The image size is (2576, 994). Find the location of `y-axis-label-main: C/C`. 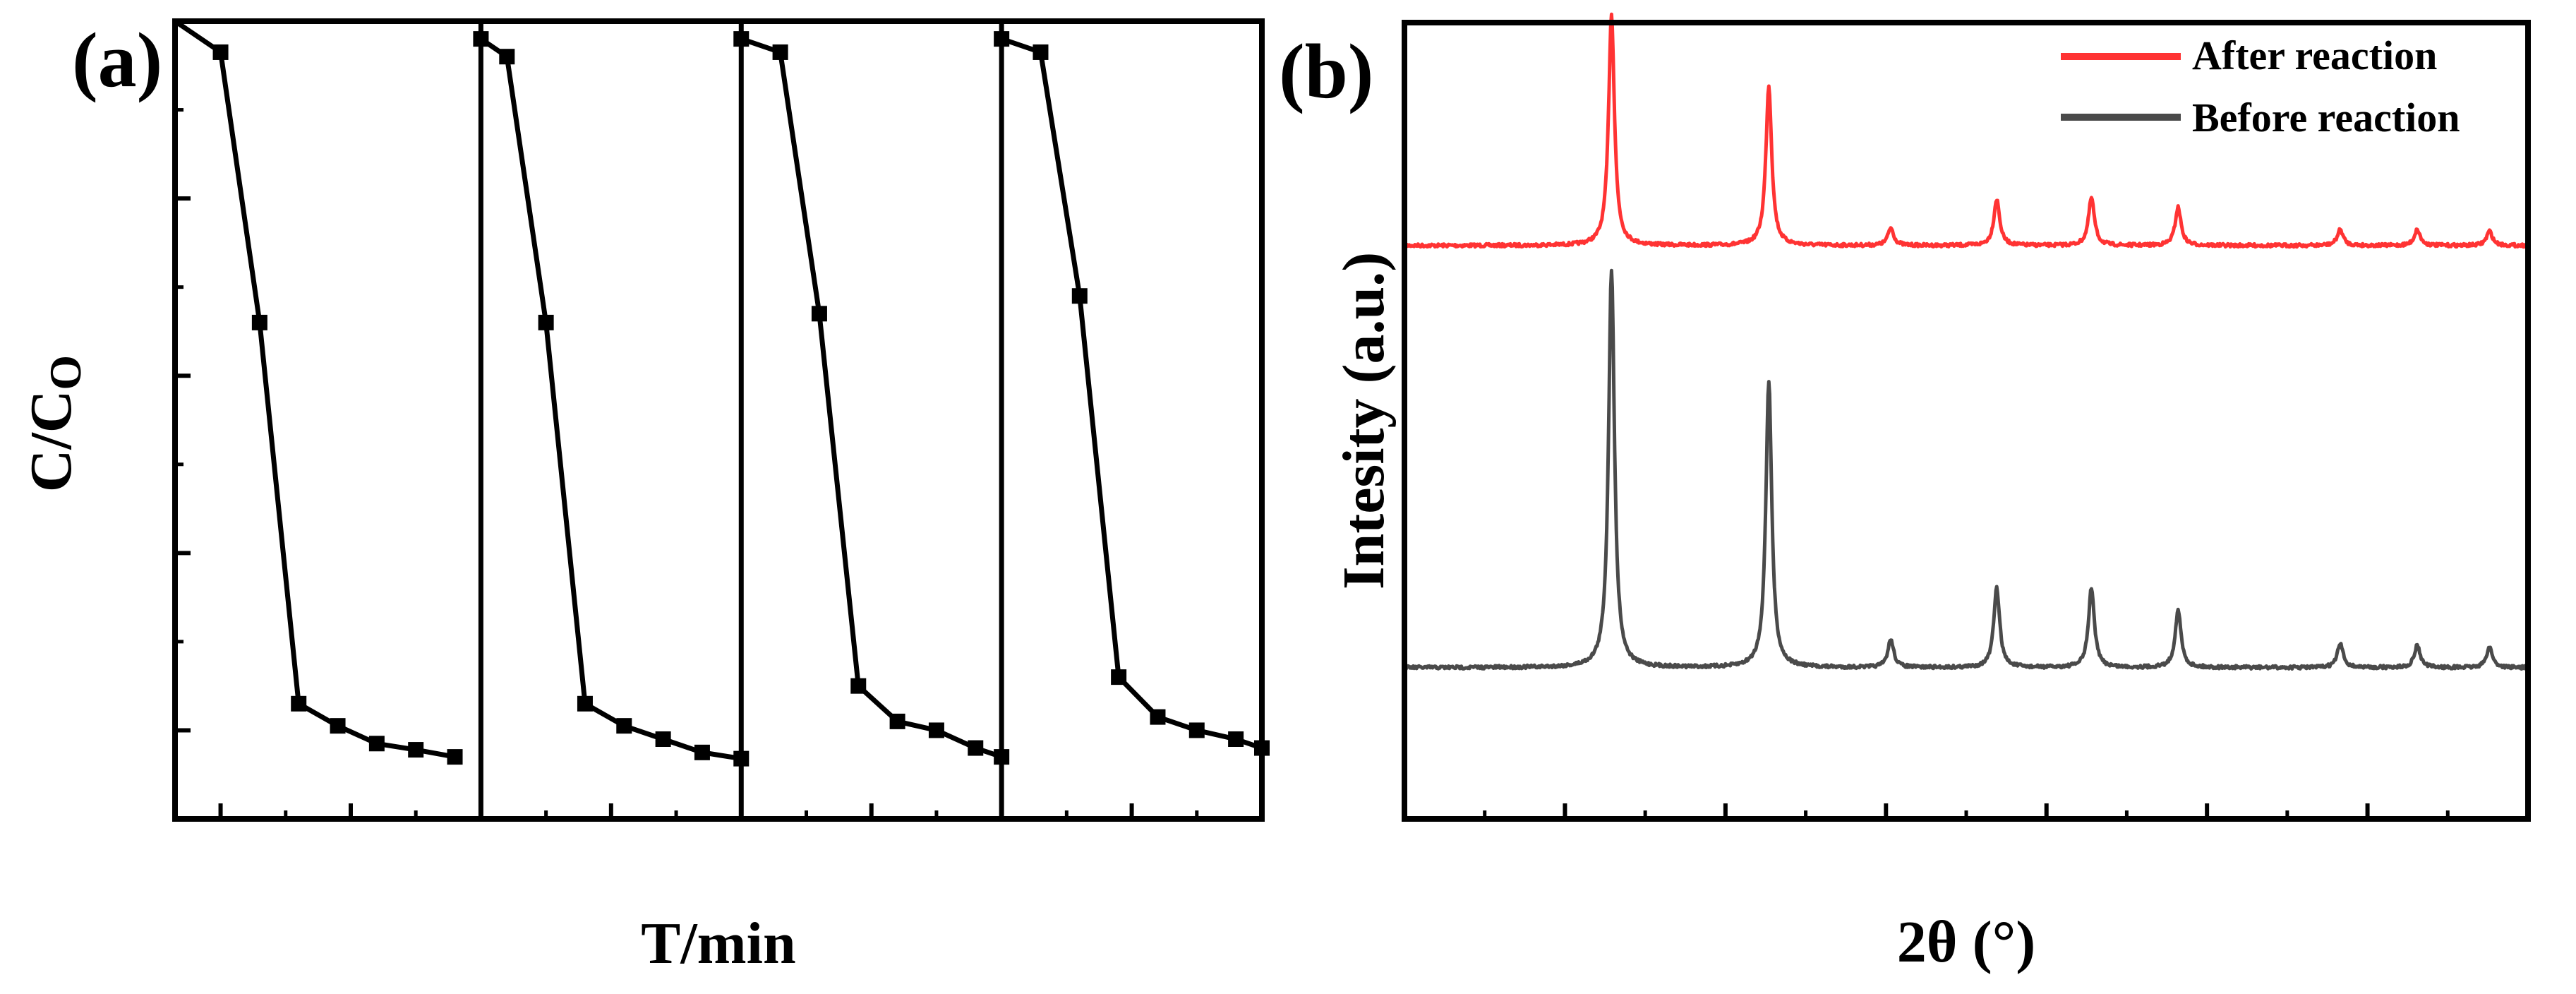

y-axis-label-main: C/C is located at coordinates (51, 441).